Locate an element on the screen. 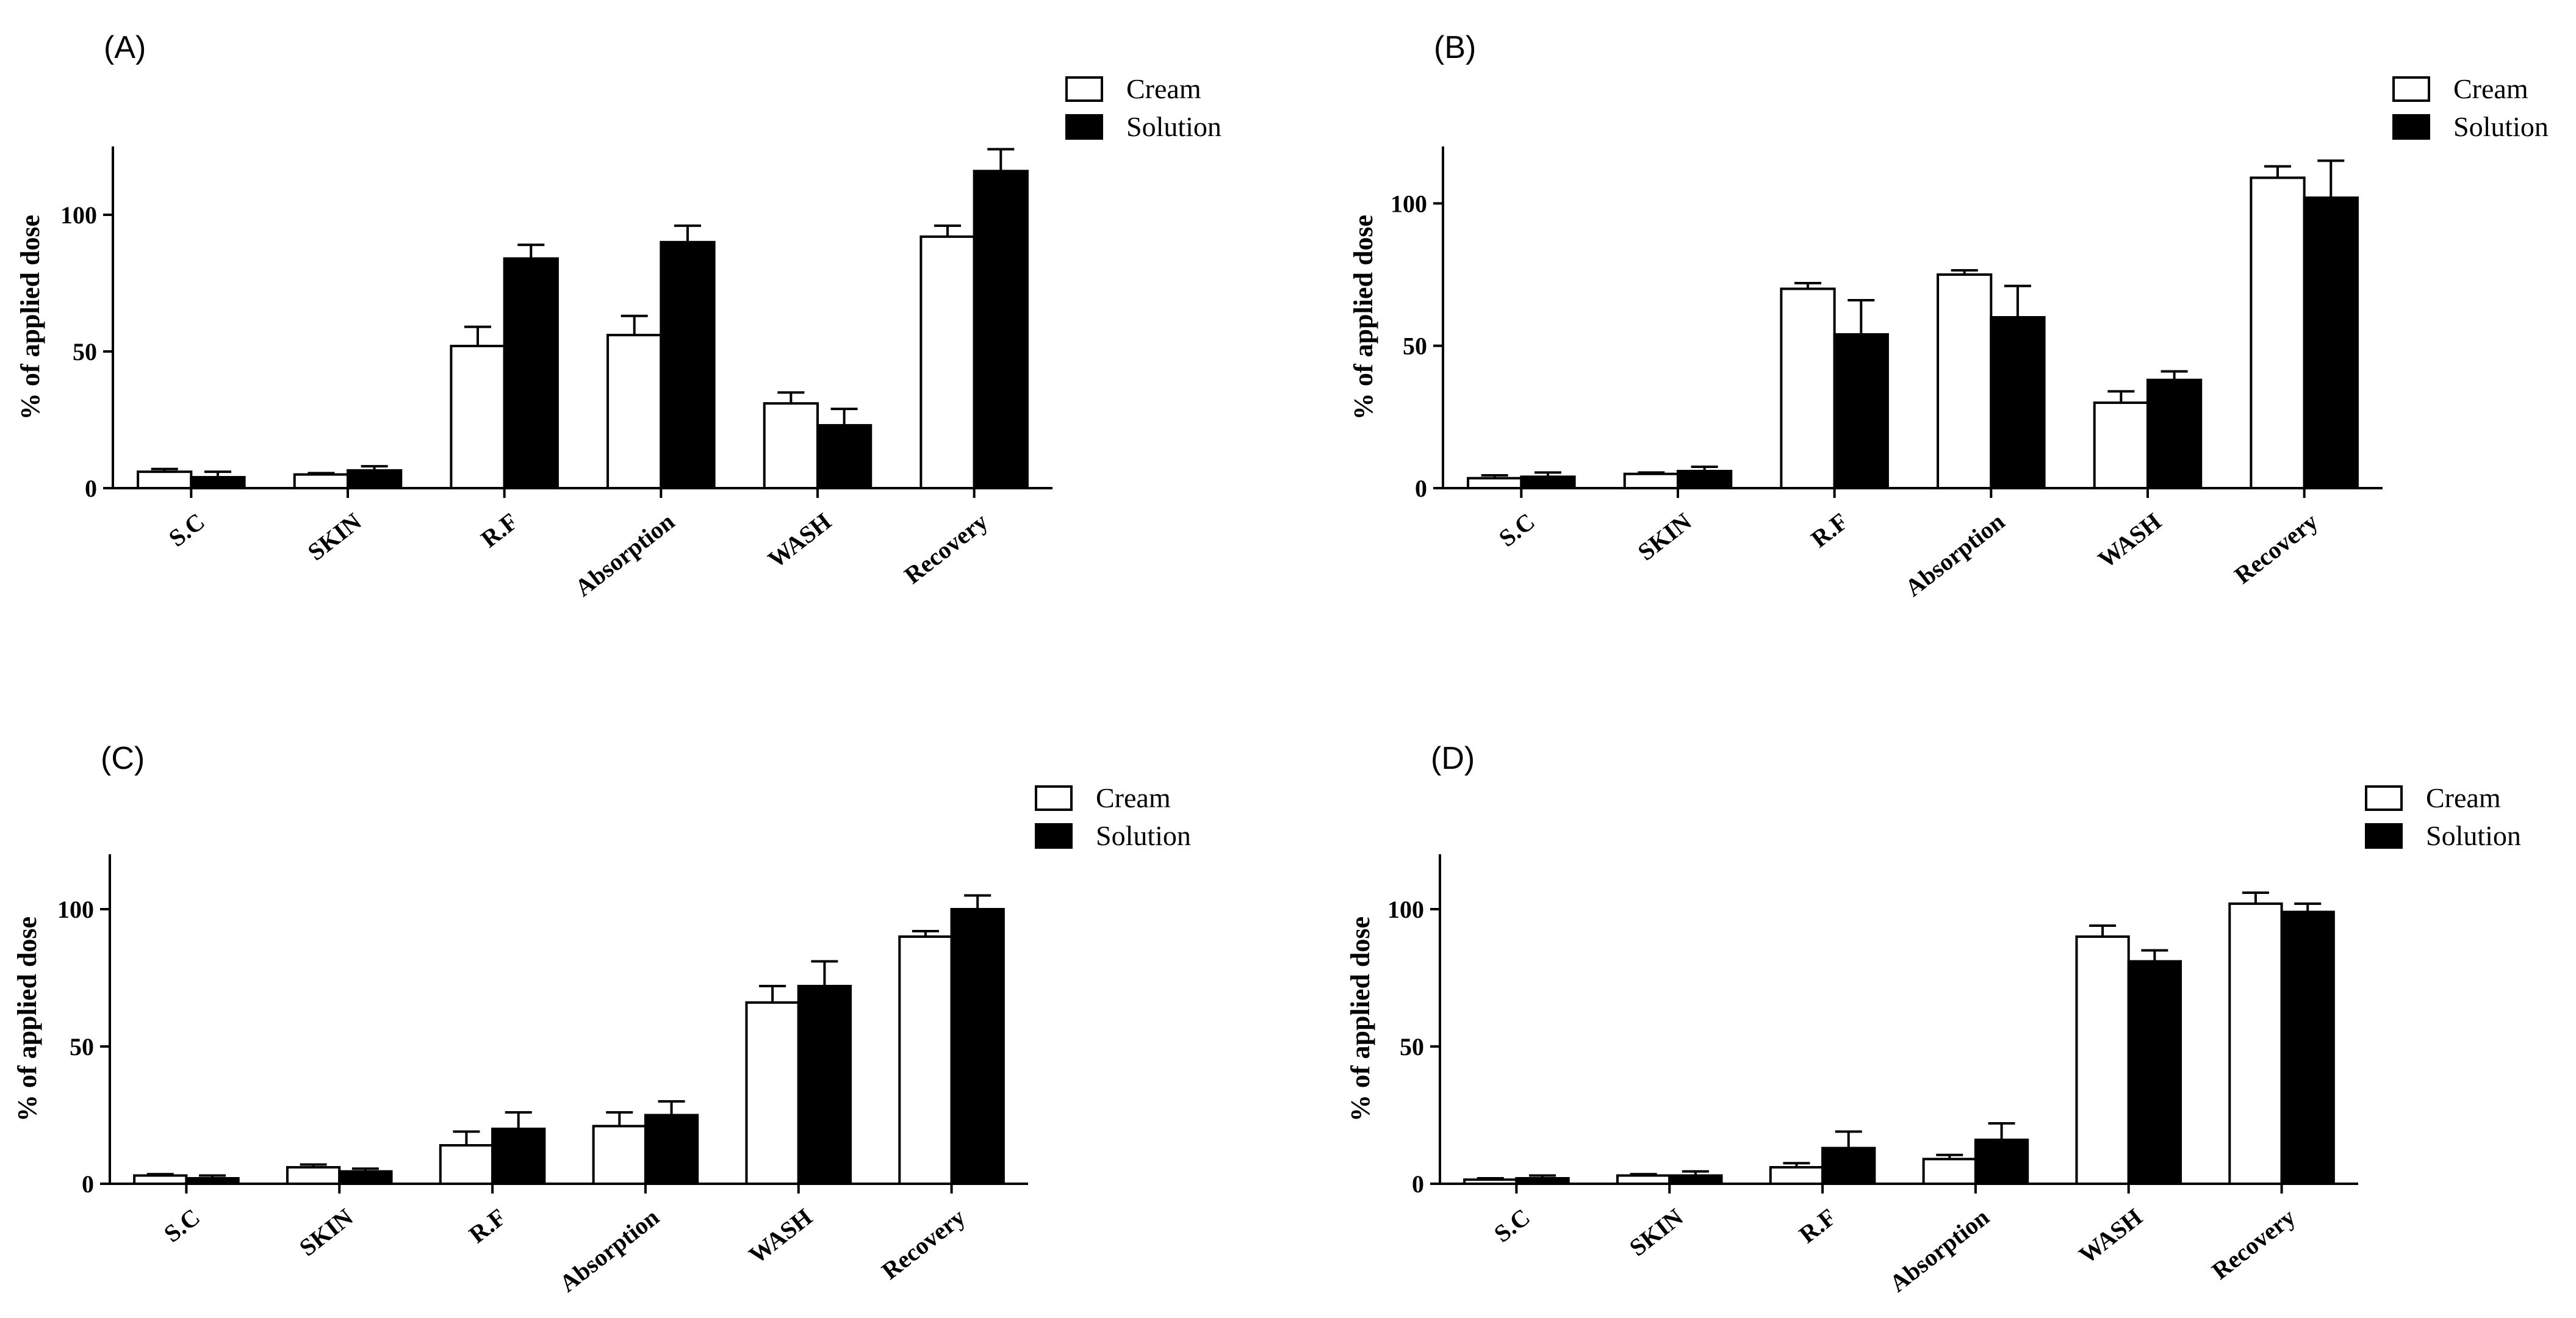 This screenshot has width=2576, height=1318. panel-label: (B) is located at coordinates (1455, 47).